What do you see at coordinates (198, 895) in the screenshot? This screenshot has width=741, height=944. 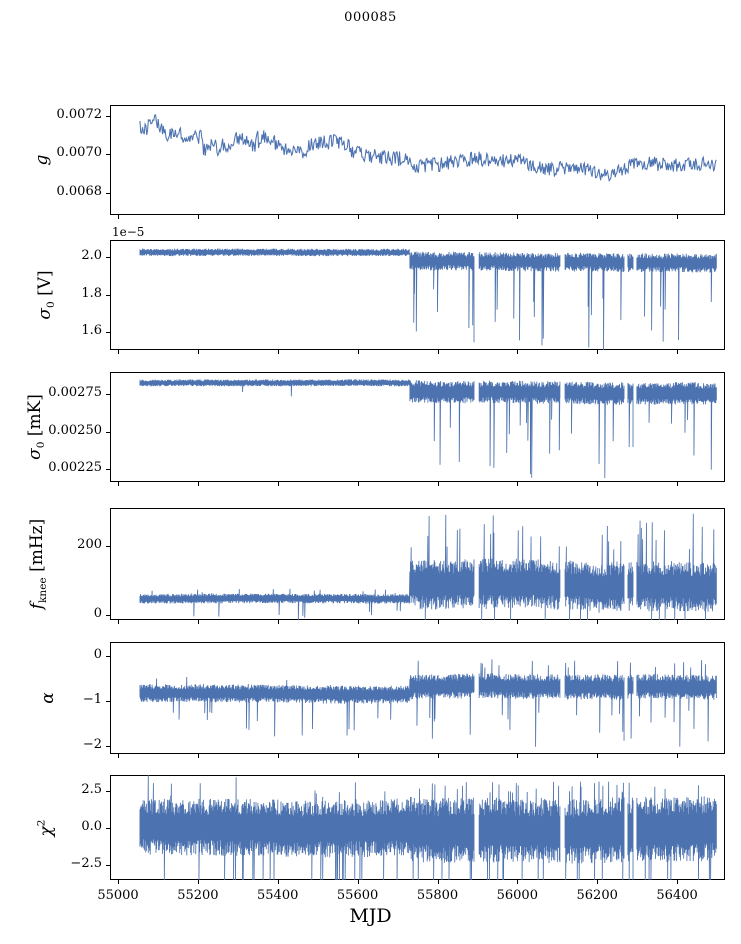 I see `xtick-label: 55200` at bounding box center [198, 895].